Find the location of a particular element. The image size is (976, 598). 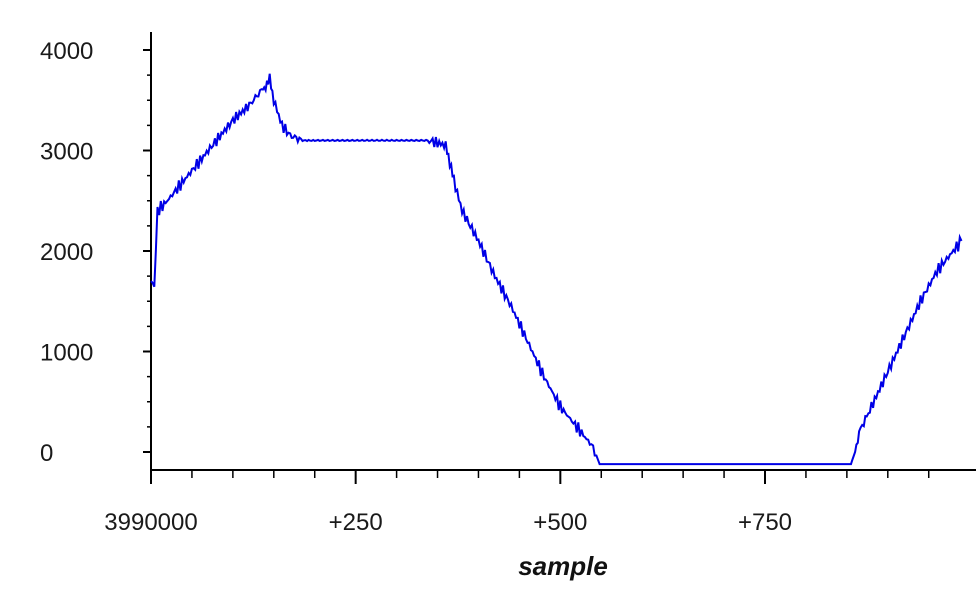

x-tick-label: +500 is located at coordinates (560, 522).